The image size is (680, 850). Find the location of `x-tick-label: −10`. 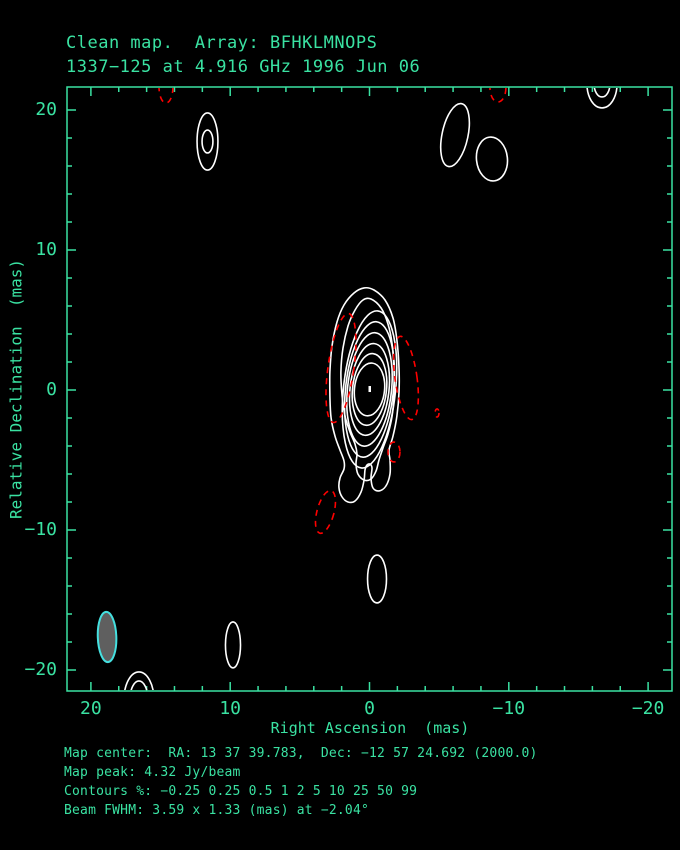

x-tick-label: −10 is located at coordinates (509, 708).